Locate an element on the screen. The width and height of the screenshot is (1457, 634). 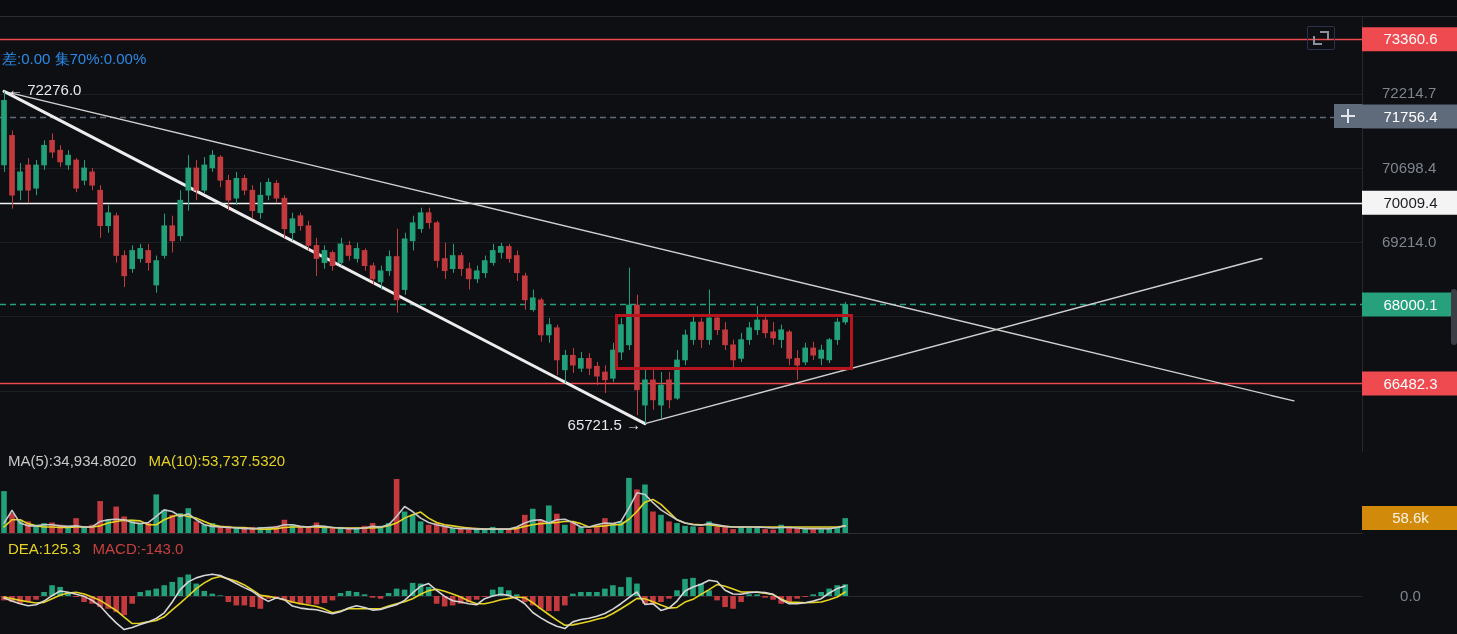
ref-line-label: 71756.4 is located at coordinates (1410, 116).